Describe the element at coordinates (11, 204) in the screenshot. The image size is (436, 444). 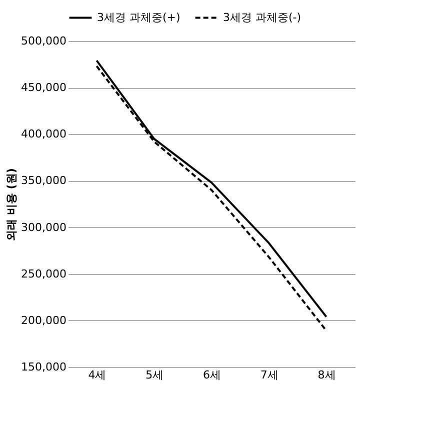
I see `y-axis-title: 외래 비용 (원)` at that location.